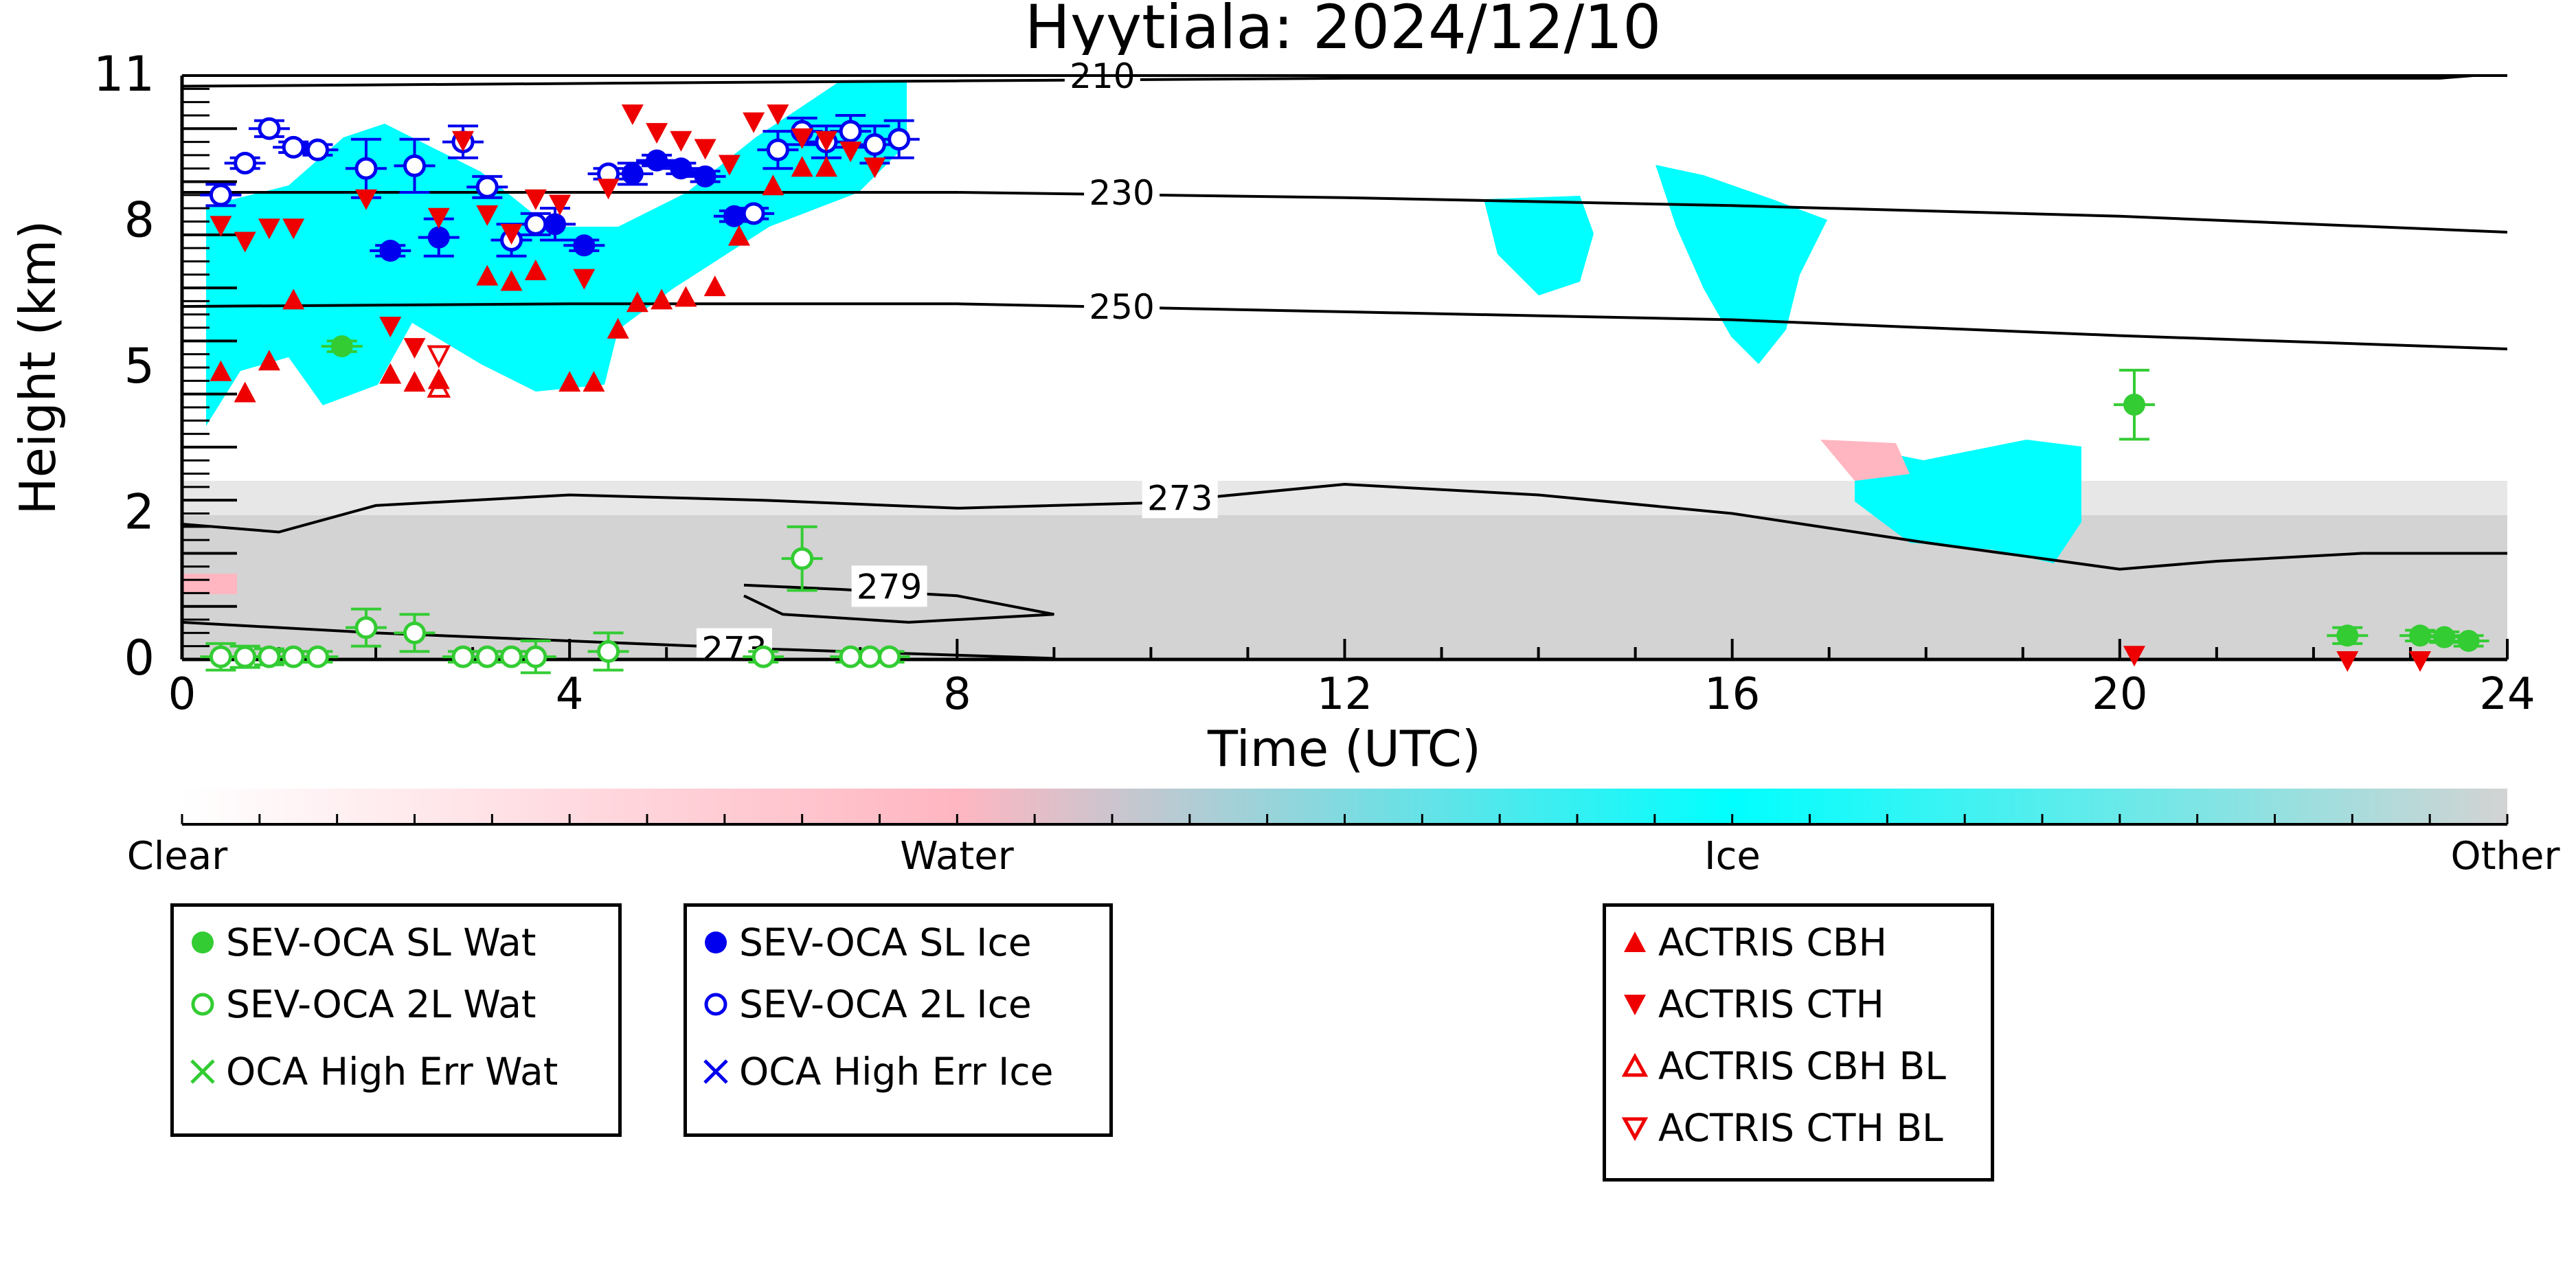  What do you see at coordinates (38, 368) in the screenshot?
I see `y-axis-label: Height (km)` at bounding box center [38, 368].